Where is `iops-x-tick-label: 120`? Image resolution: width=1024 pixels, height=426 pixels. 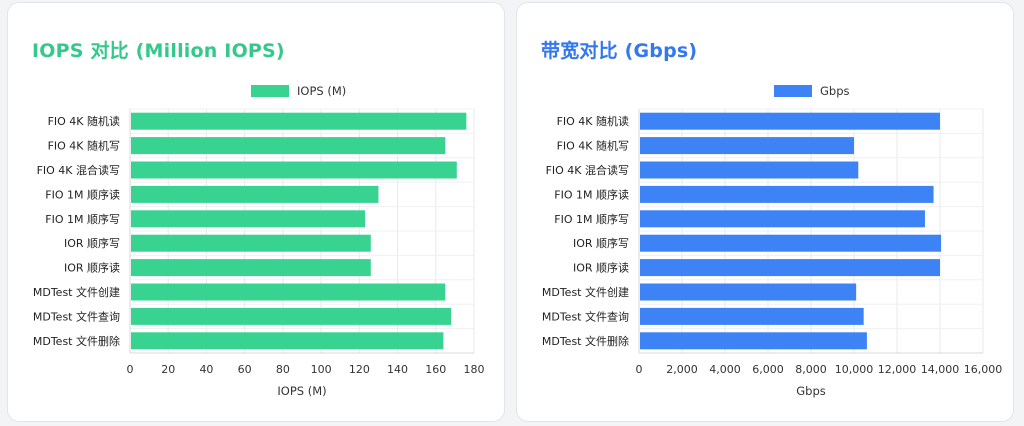
iops-x-tick-label: 120 is located at coordinates (359, 369).